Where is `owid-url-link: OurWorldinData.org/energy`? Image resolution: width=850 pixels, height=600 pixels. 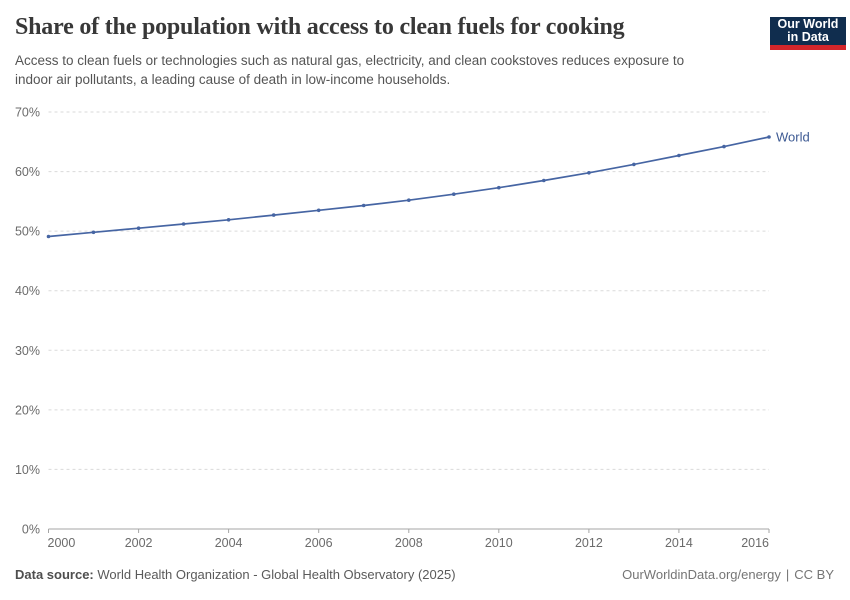
owid-url-link: OurWorldinData.org/energy is located at coordinates (701, 574).